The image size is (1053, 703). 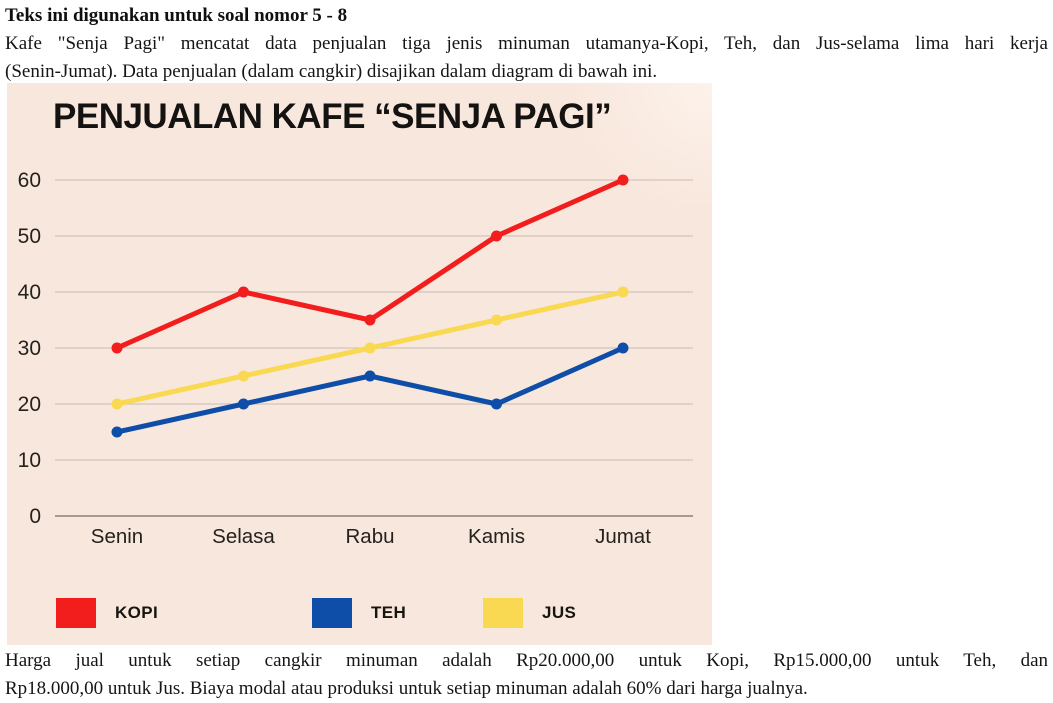 What do you see at coordinates (243, 536) in the screenshot?
I see `x-tick-label: Selasa` at bounding box center [243, 536].